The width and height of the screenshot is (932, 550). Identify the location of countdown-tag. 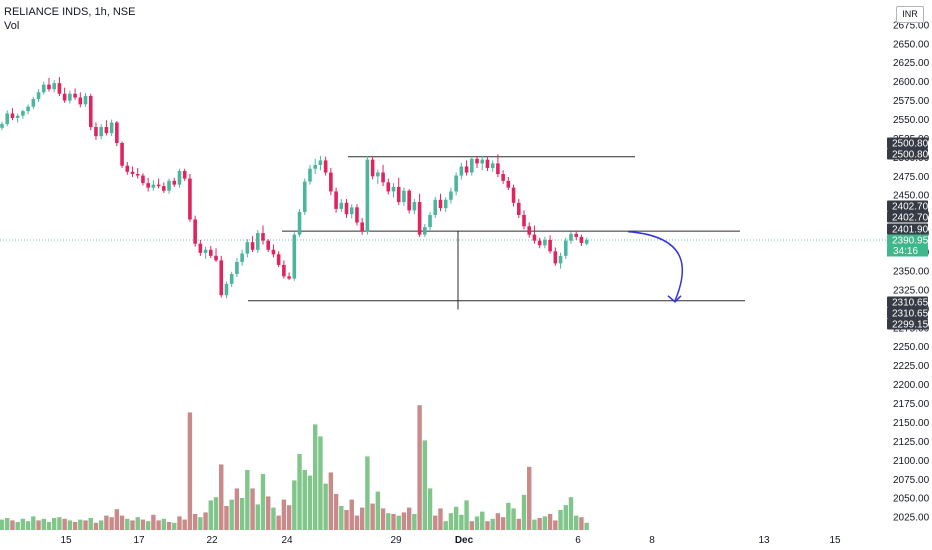
(907, 251).